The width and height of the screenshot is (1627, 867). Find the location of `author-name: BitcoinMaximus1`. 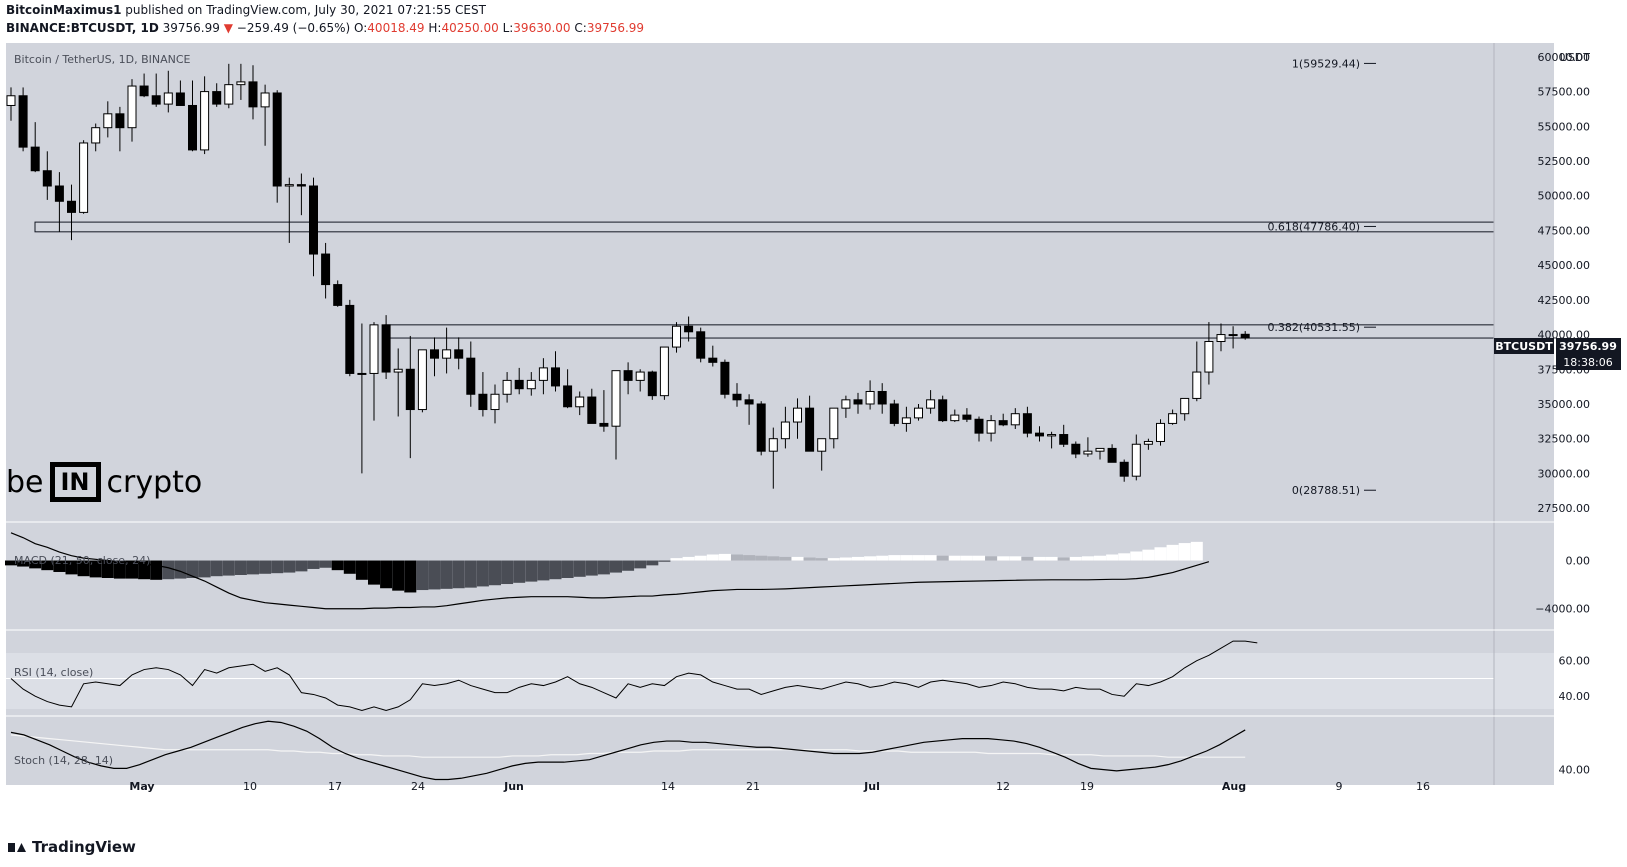

author-name: BitcoinMaximus1 is located at coordinates (64, 10).